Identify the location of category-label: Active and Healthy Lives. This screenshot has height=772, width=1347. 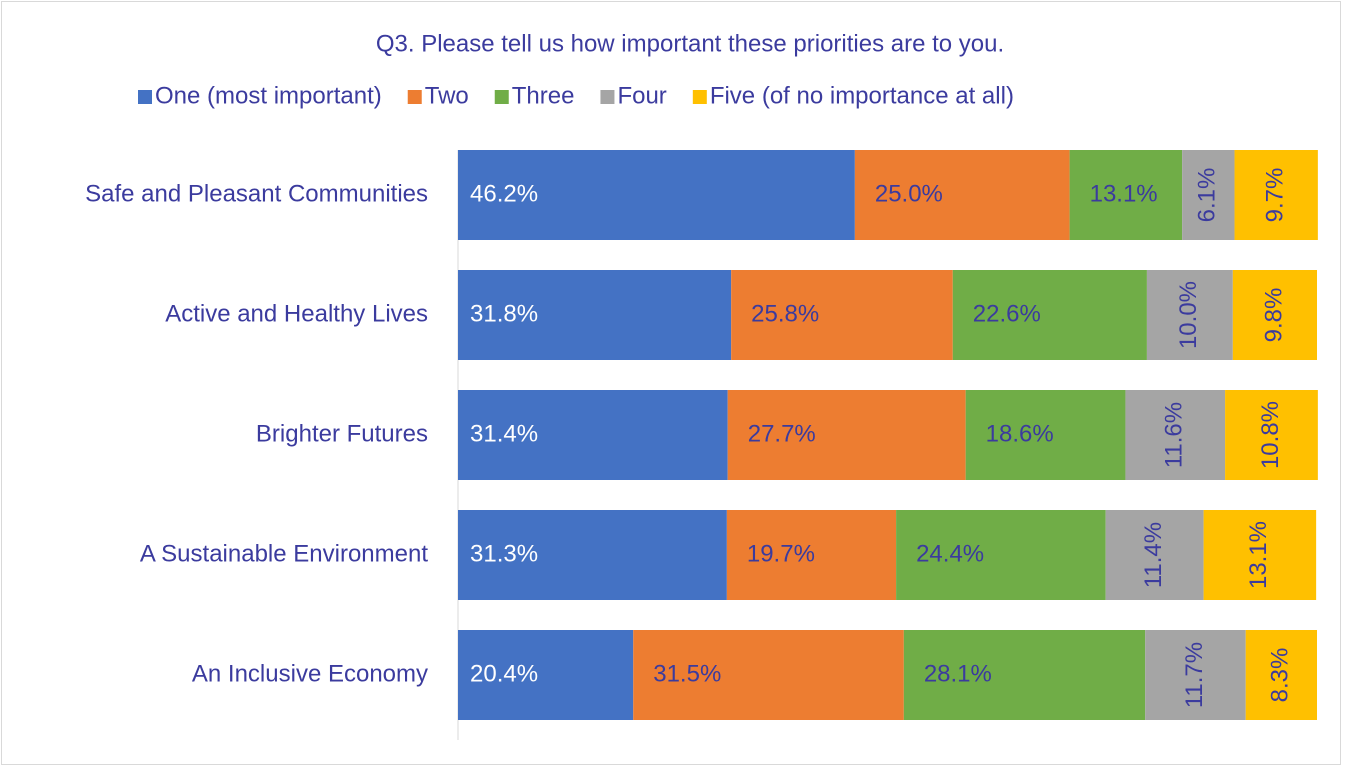
(296, 313).